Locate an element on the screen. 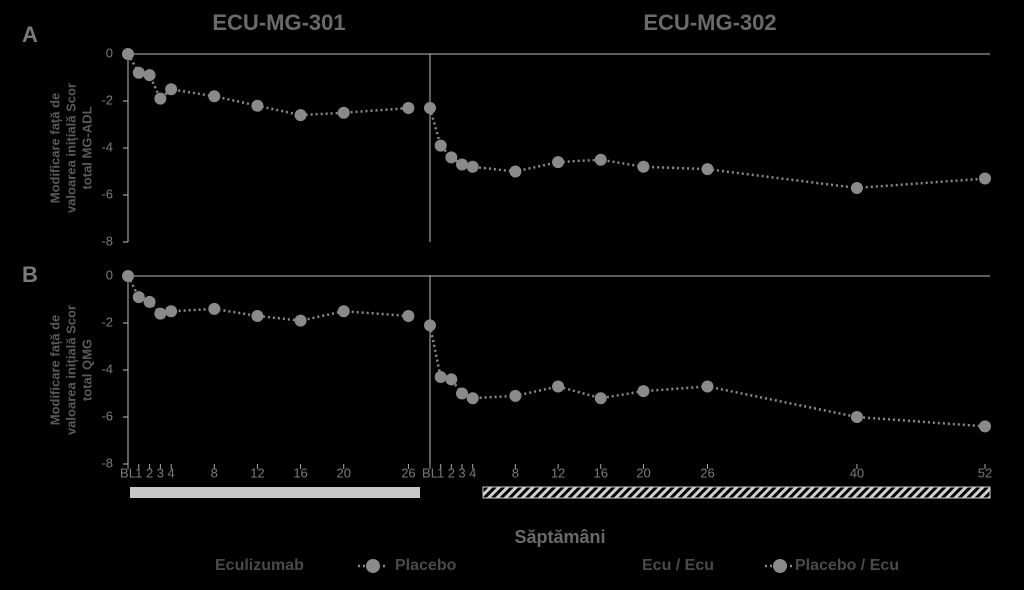 The width and height of the screenshot is (1024, 590). legend-label: Placebo / Ecu is located at coordinates (847, 565).